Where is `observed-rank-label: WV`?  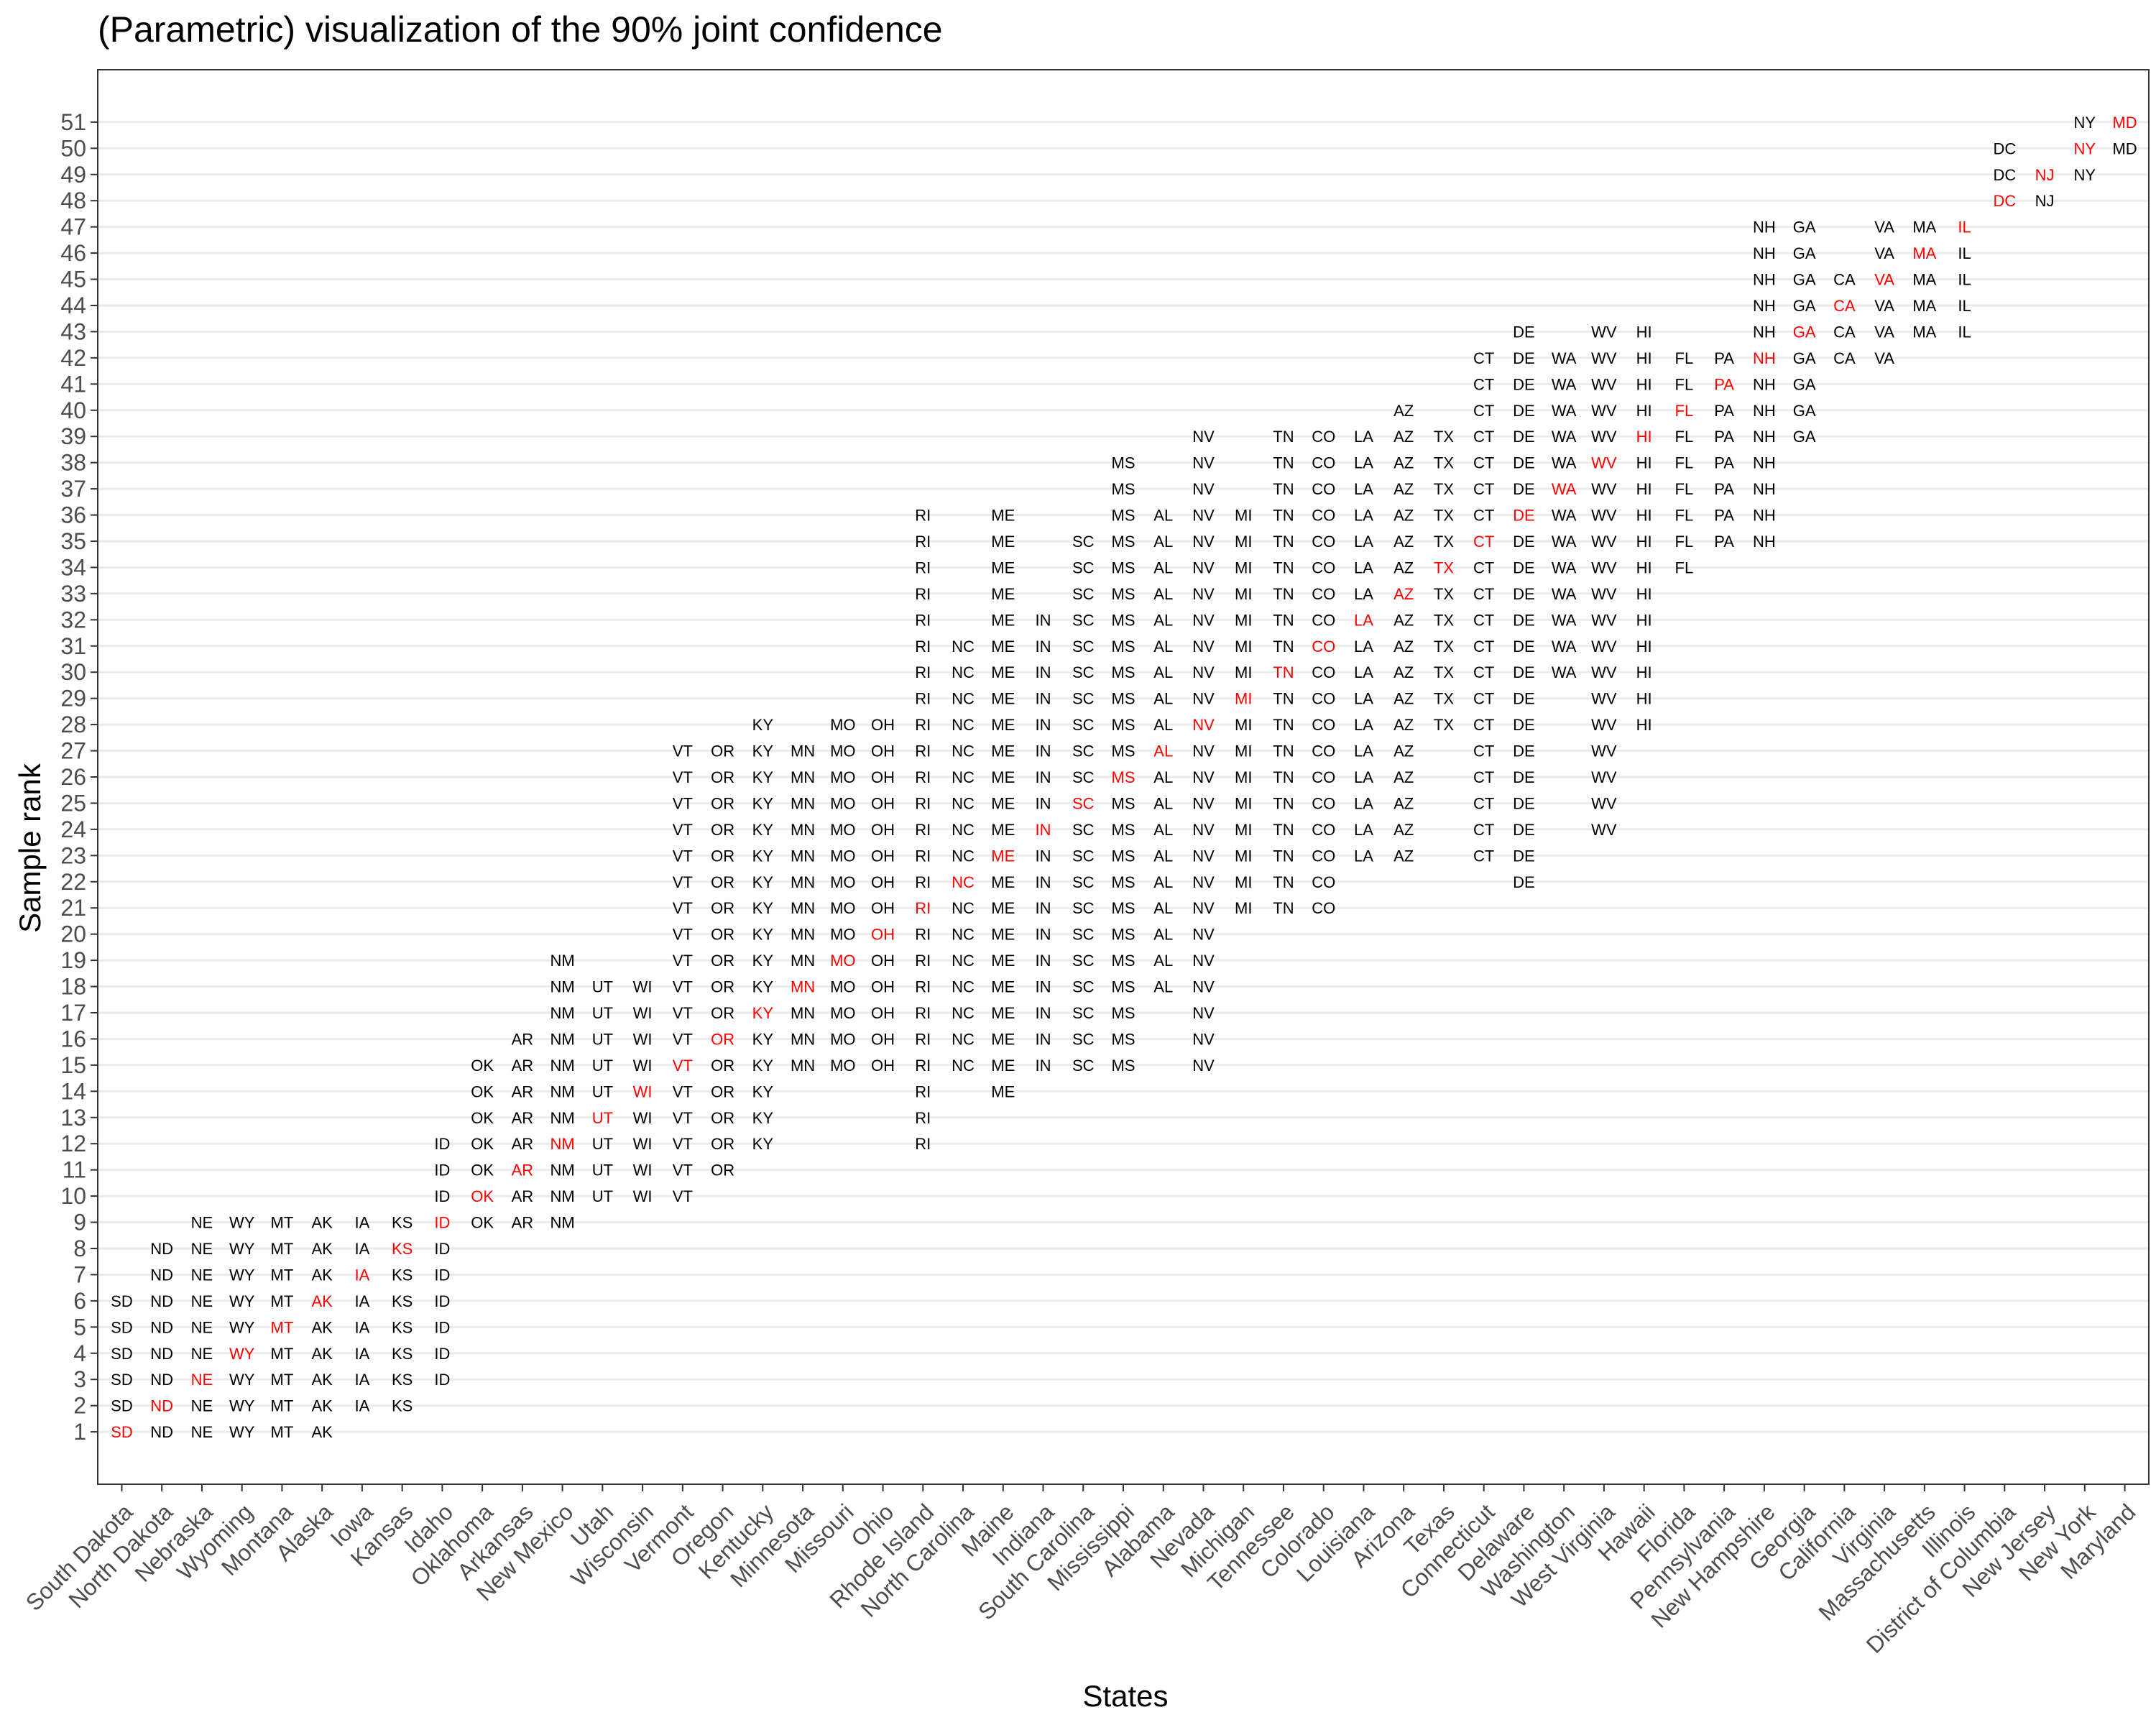
observed-rank-label: WV is located at coordinates (1604, 463).